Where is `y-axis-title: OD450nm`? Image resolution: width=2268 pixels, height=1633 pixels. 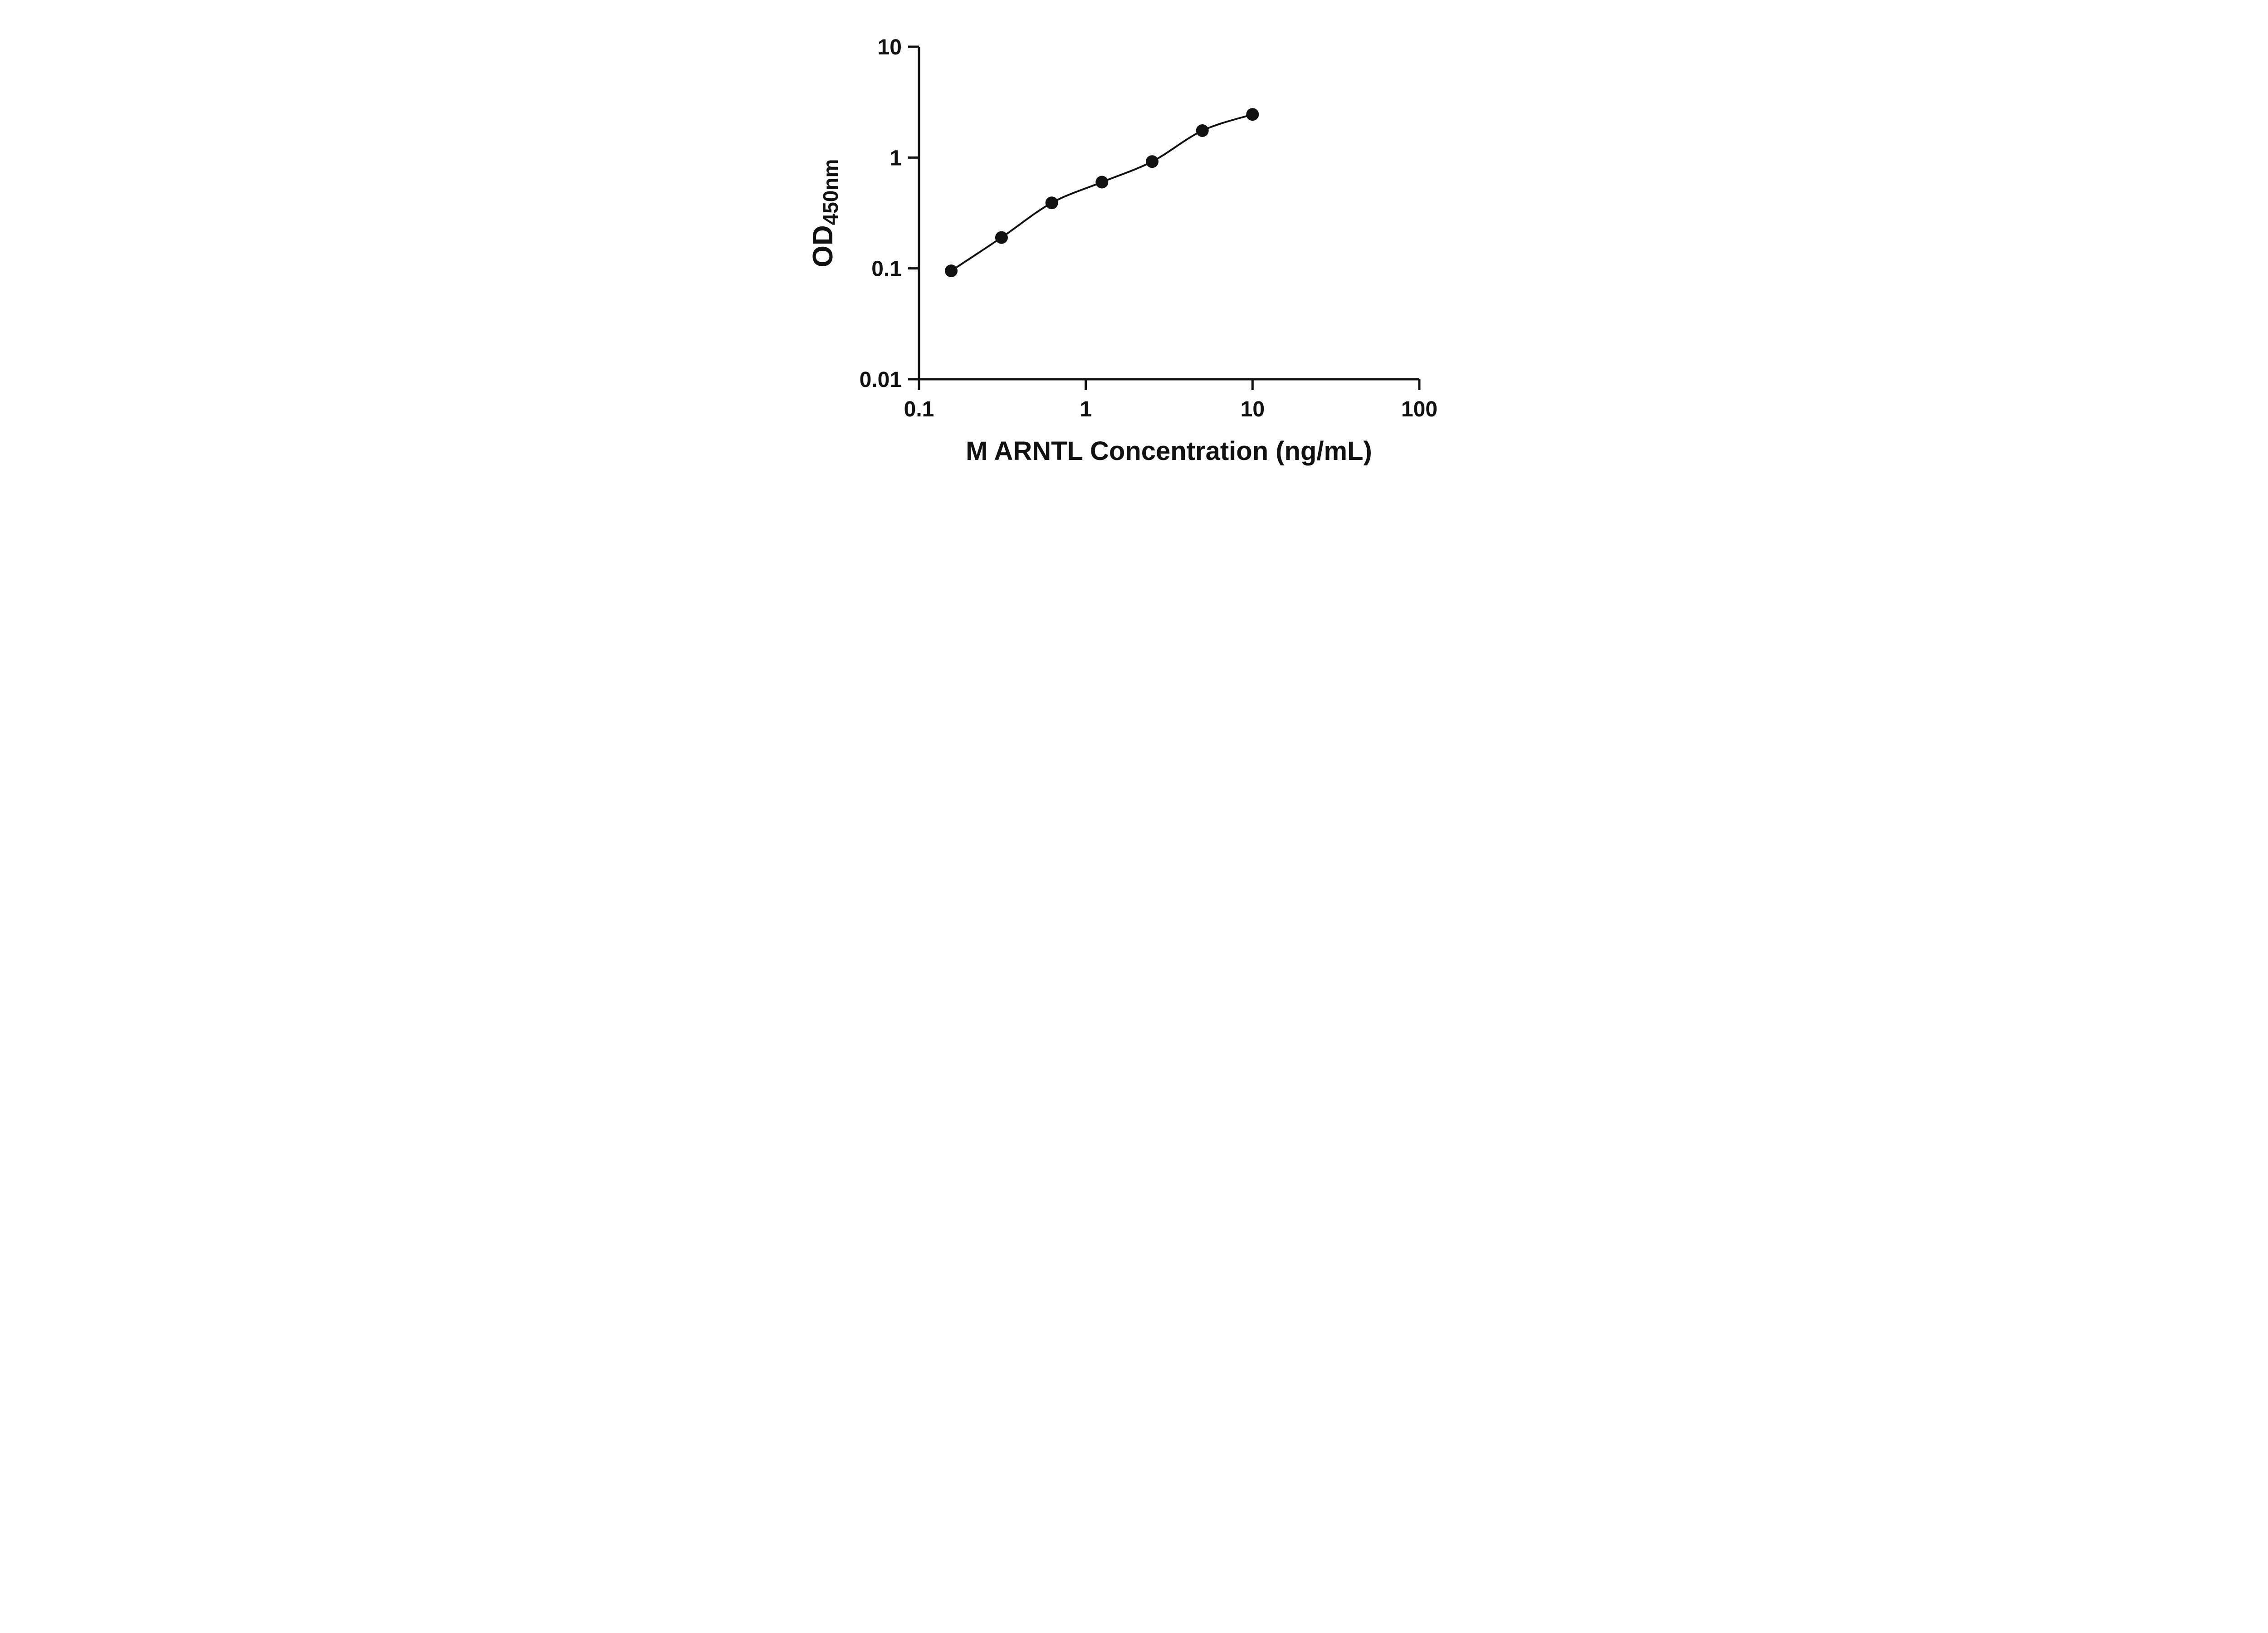 y-axis-title: OD450nm is located at coordinates (825, 213).